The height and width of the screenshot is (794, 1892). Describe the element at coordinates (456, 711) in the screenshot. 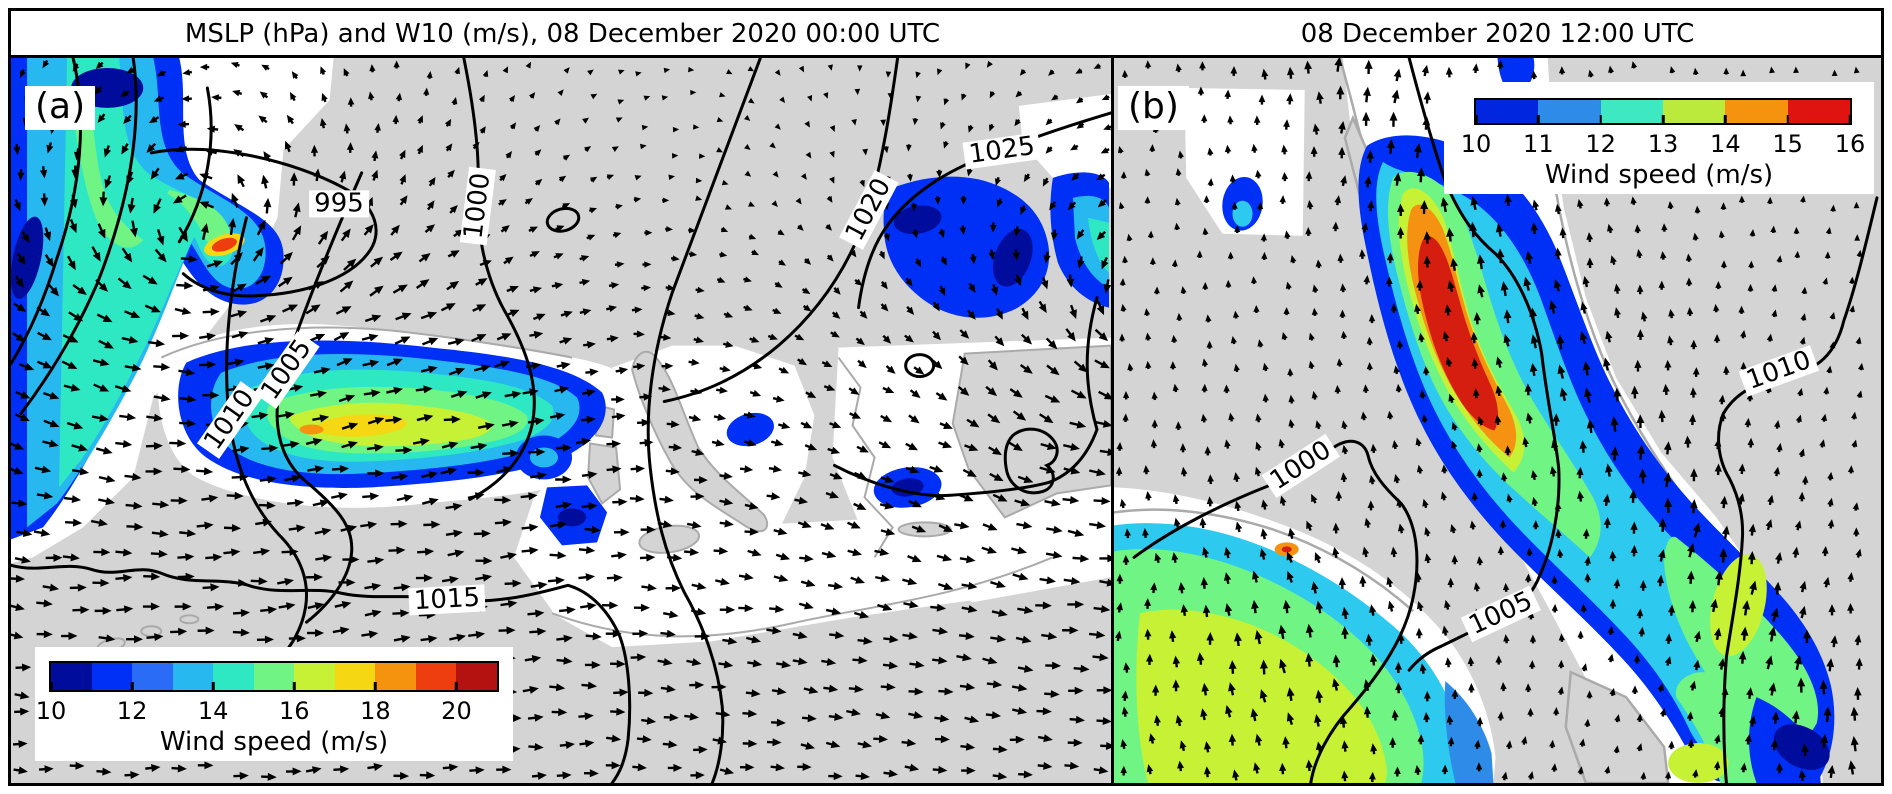

I see `colorbar-tick-value: 20` at that location.